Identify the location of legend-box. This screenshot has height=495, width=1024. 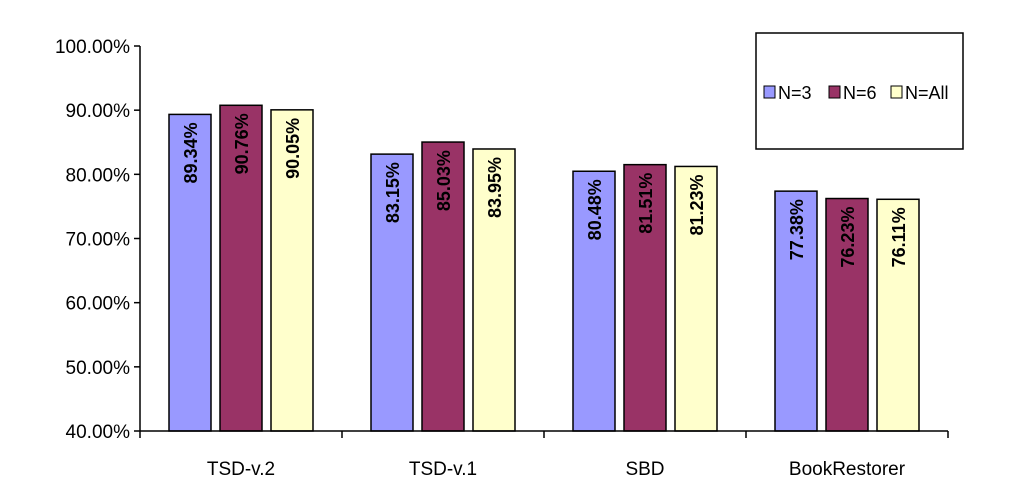
(859, 91).